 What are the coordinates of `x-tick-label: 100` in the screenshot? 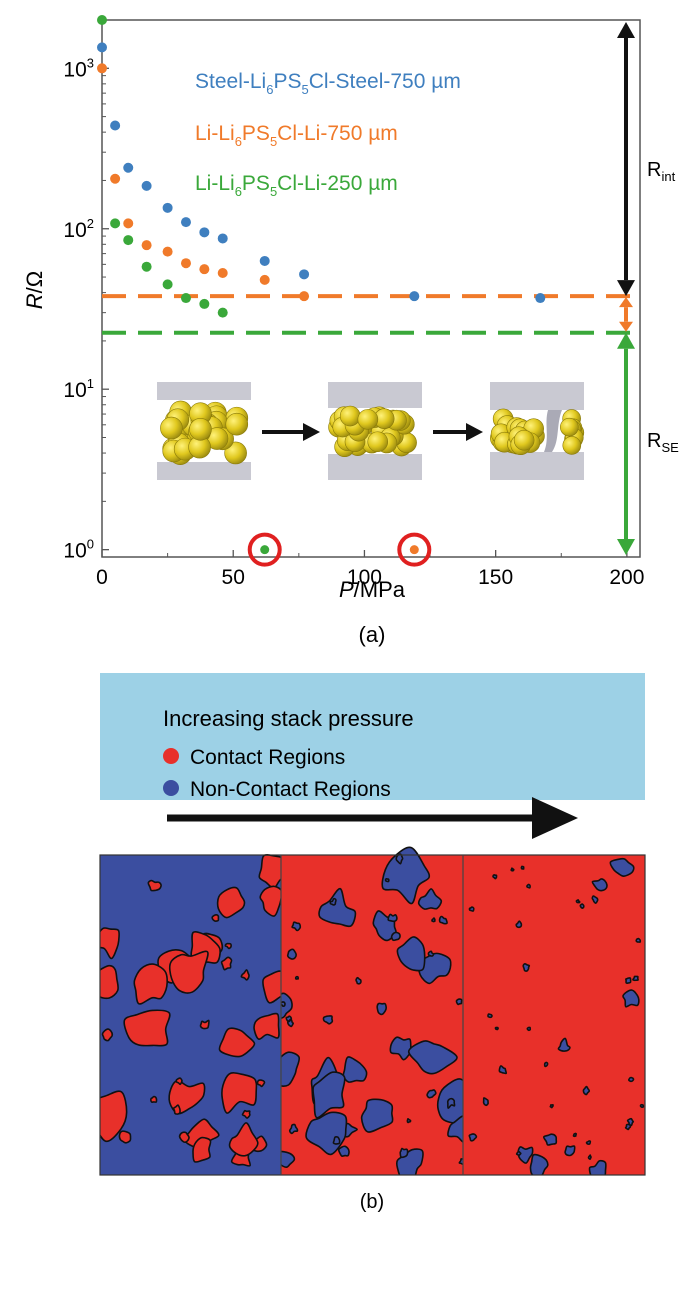 It's located at (364, 577).